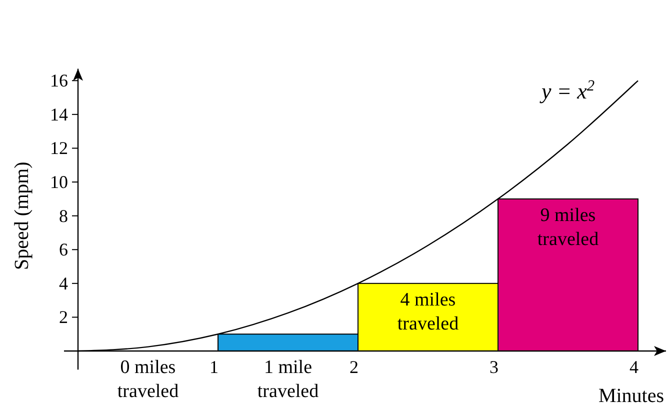 This screenshot has width=668, height=406. What do you see at coordinates (354, 367) in the screenshot?
I see `x-tick-label: 2` at bounding box center [354, 367].